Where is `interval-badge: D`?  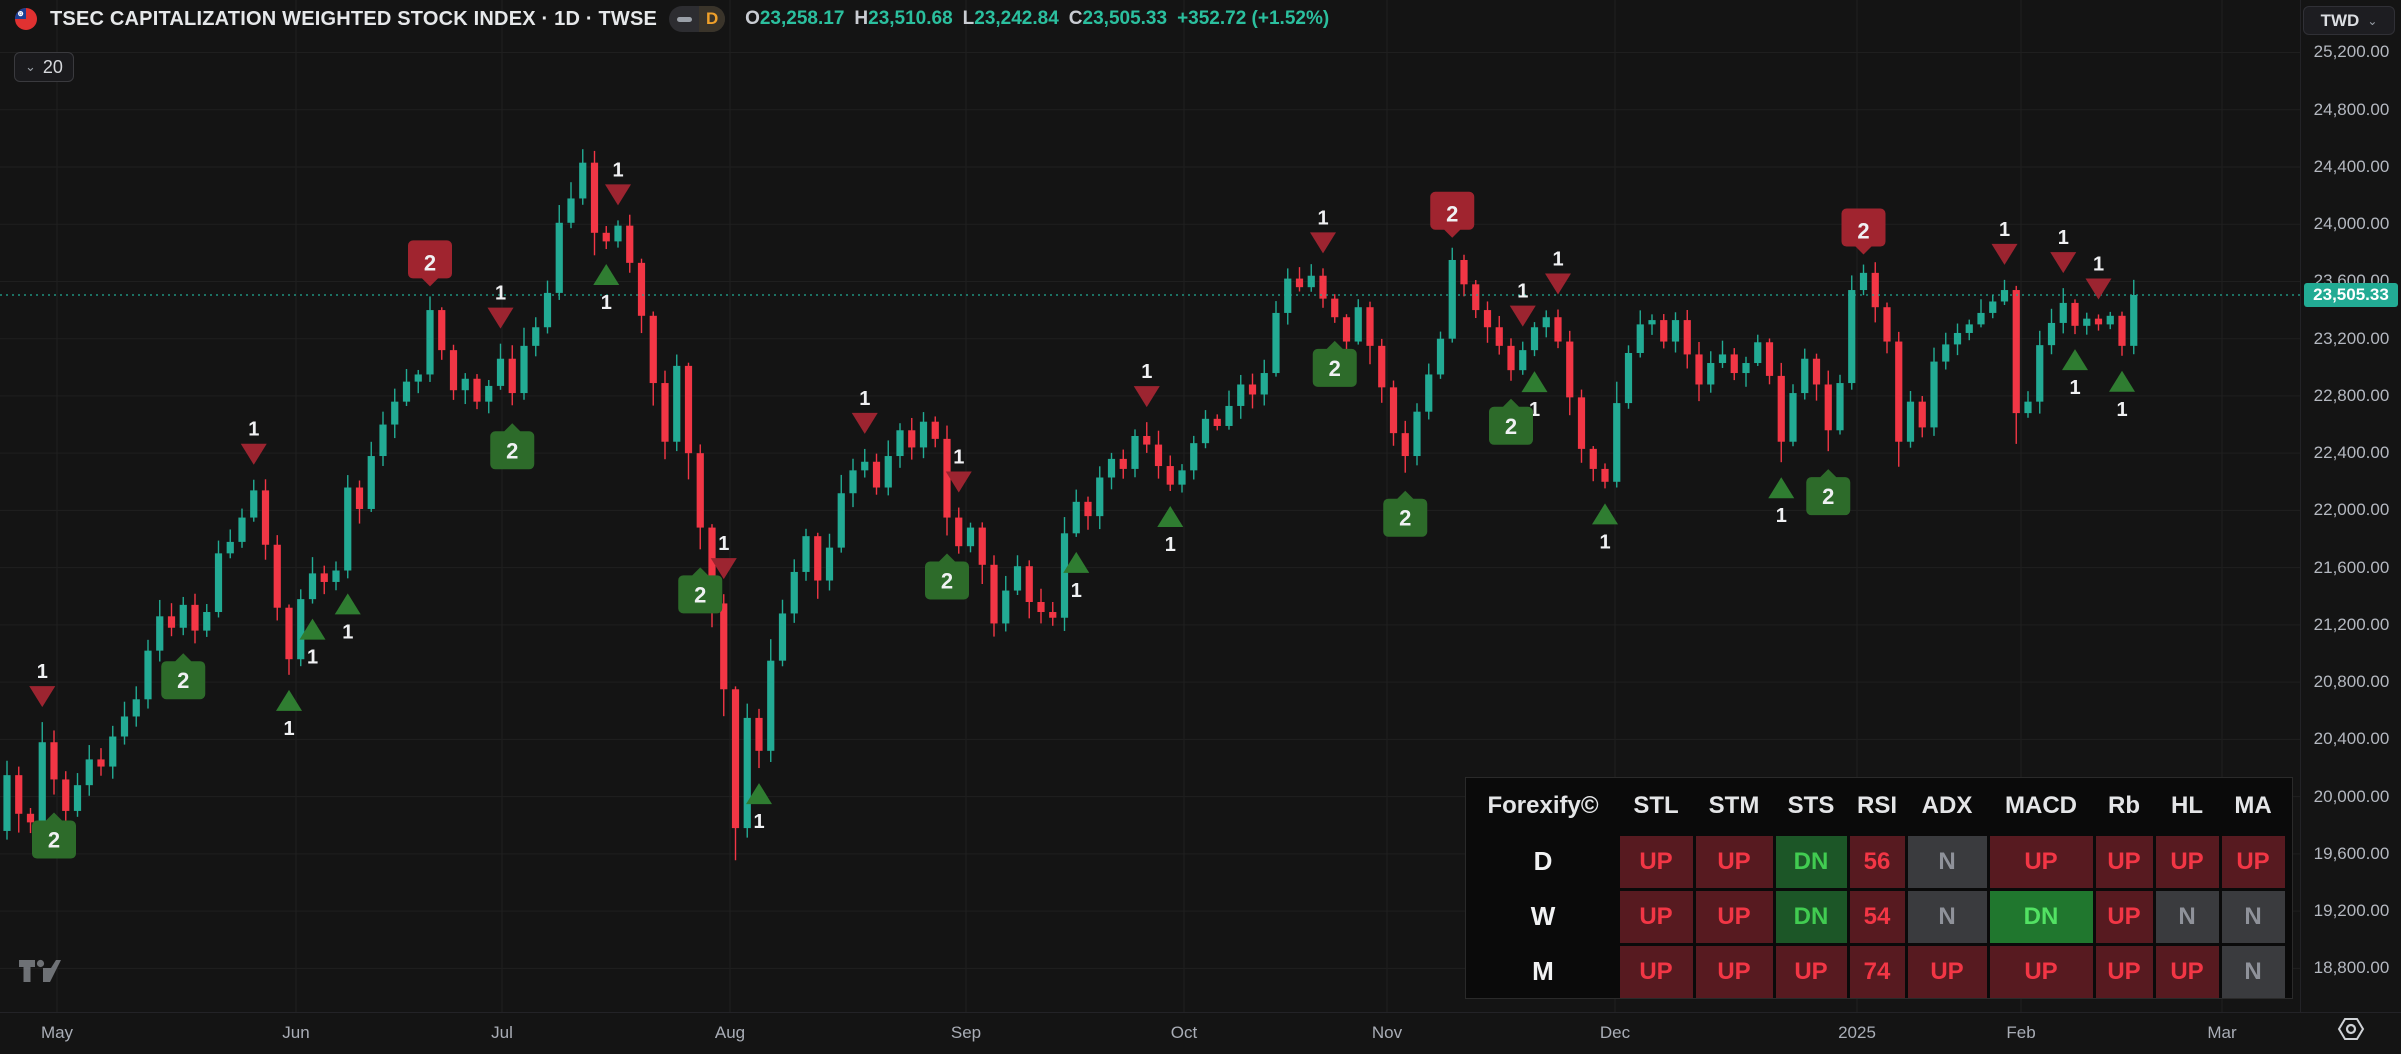 interval-badge: D is located at coordinates (712, 19).